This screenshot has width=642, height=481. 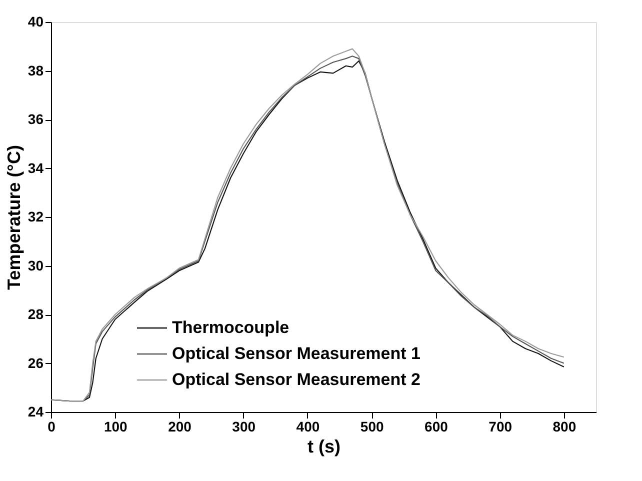 I want to click on y-tick-label: 30, so click(x=36, y=265).